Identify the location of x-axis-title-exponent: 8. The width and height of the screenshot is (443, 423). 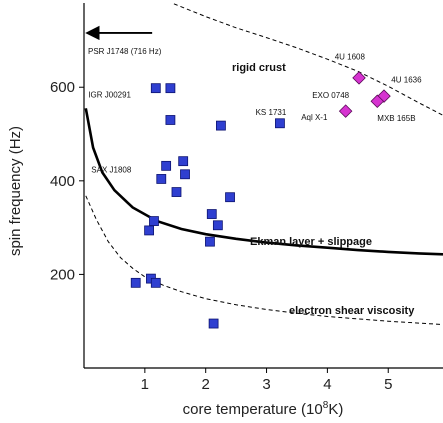
(326, 405).